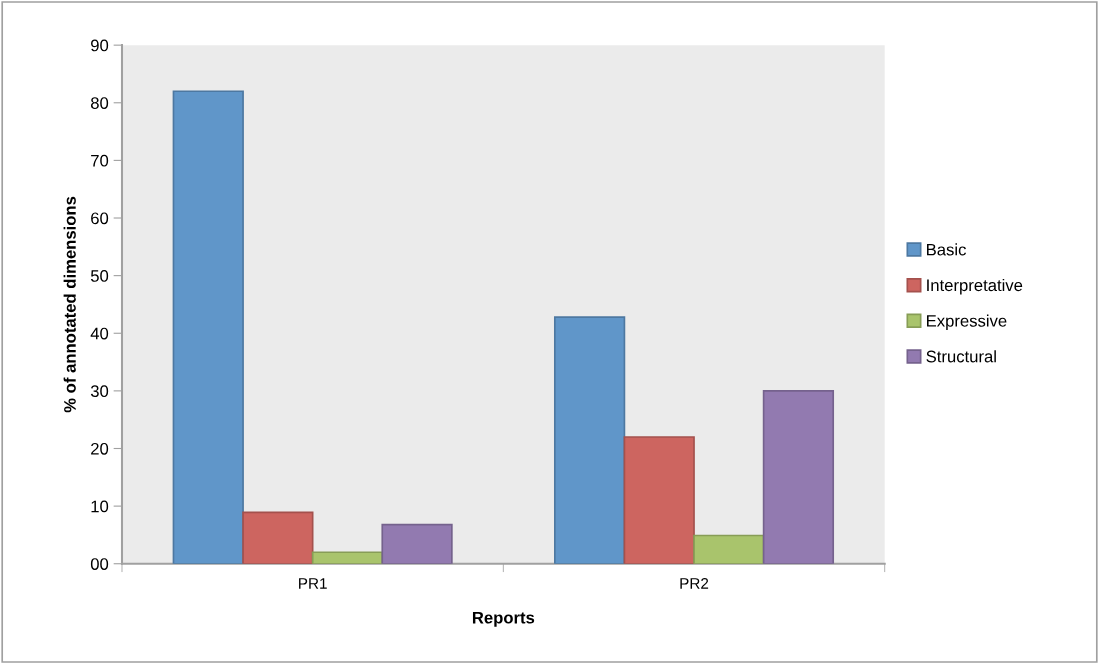  What do you see at coordinates (975, 286) in the screenshot?
I see `legend-label: Interpretative` at bounding box center [975, 286].